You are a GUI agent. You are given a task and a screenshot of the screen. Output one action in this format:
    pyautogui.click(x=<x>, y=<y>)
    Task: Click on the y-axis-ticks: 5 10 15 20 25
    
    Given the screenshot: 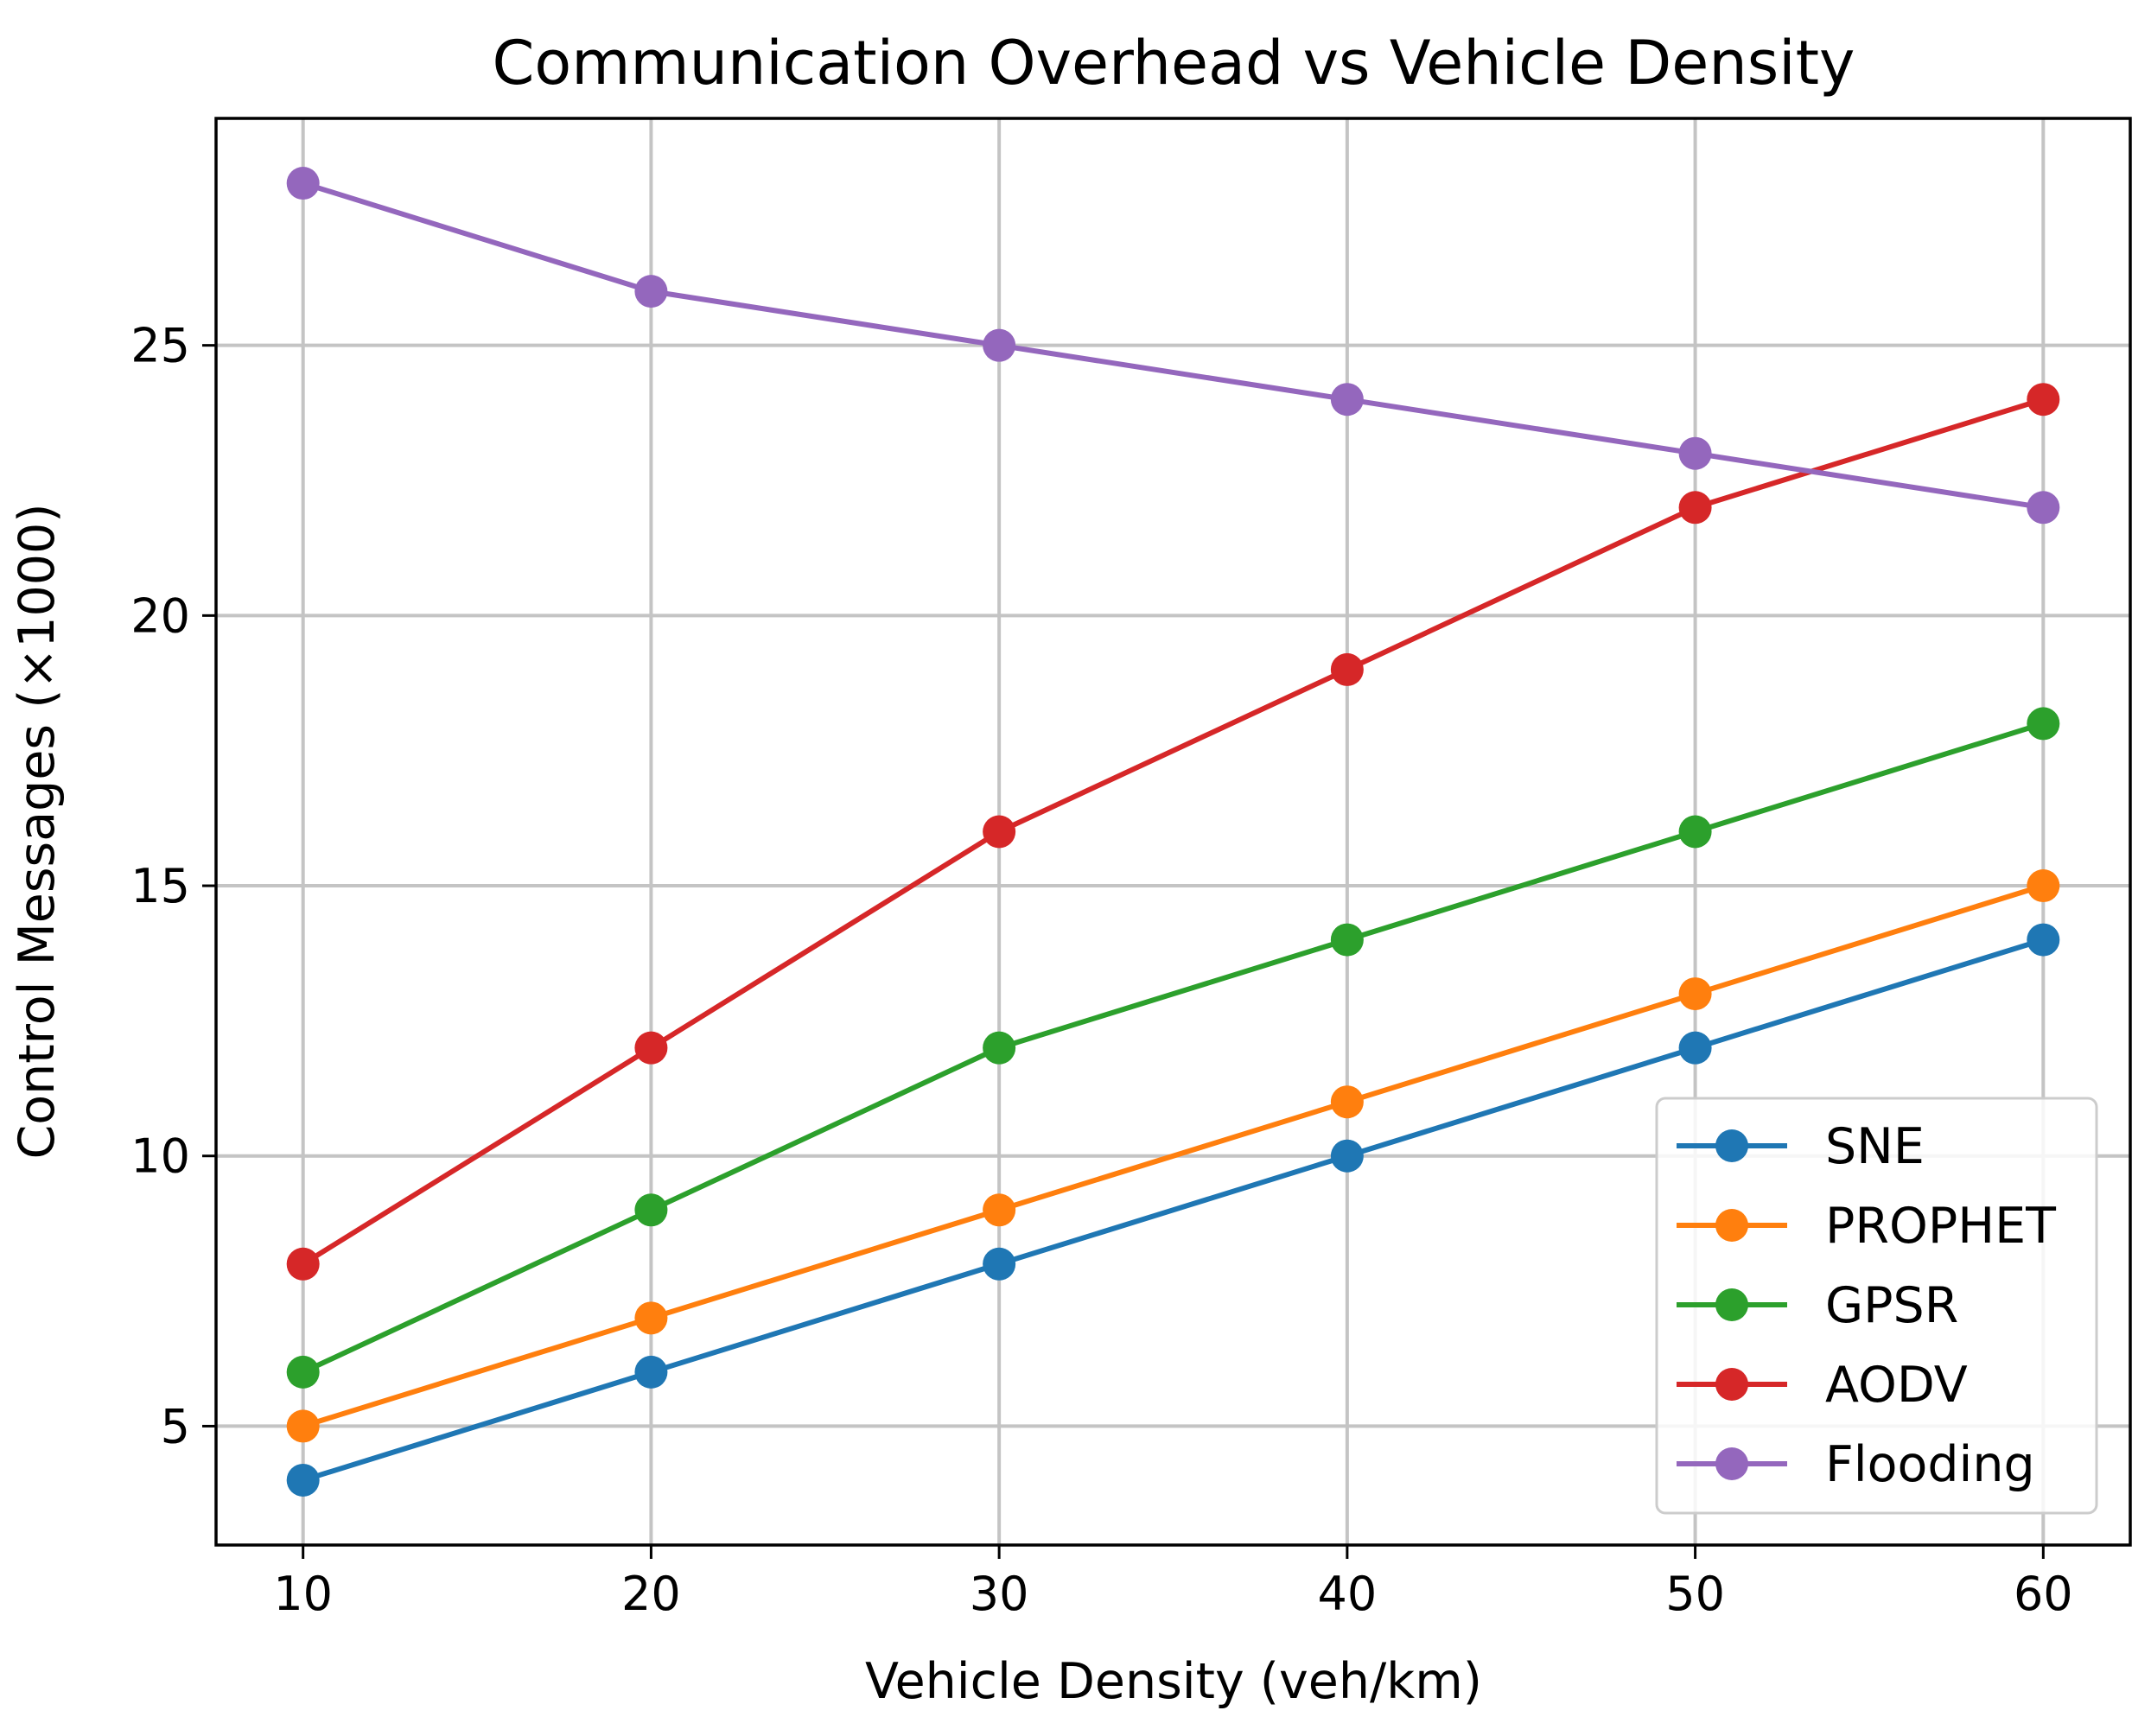 What is the action you would take?
    pyautogui.click(x=173, y=886)
    